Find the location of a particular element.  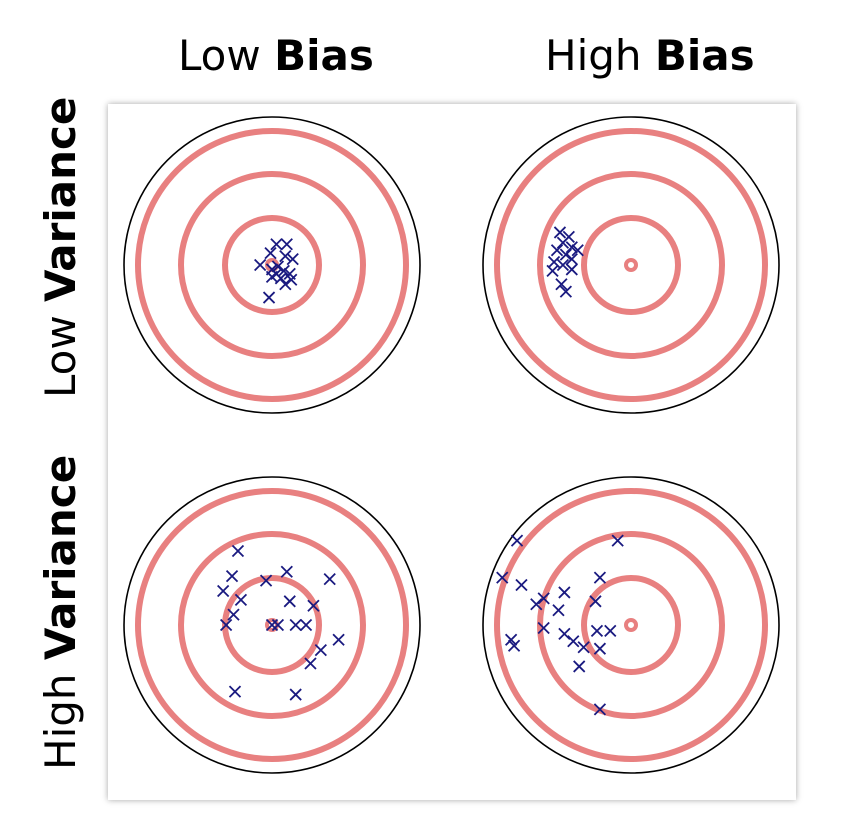

target-low-bias-low-variance is located at coordinates (272, 265).